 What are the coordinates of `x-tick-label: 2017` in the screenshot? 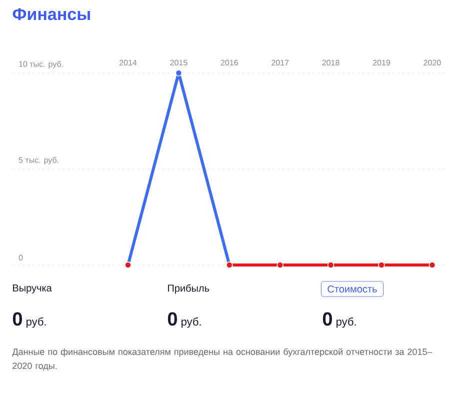 It's located at (280, 63).